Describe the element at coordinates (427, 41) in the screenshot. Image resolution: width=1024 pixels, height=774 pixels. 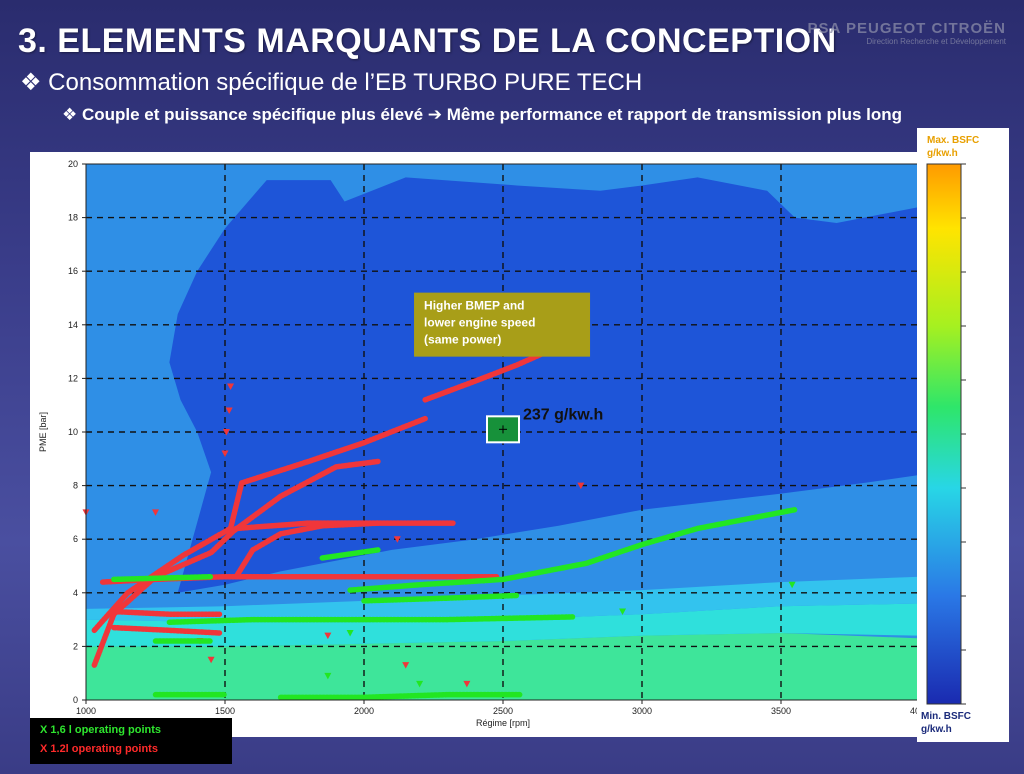
I see `slide-title: 3. ELEMENTS MARQUANTS DE LA CONCEPTION` at that location.